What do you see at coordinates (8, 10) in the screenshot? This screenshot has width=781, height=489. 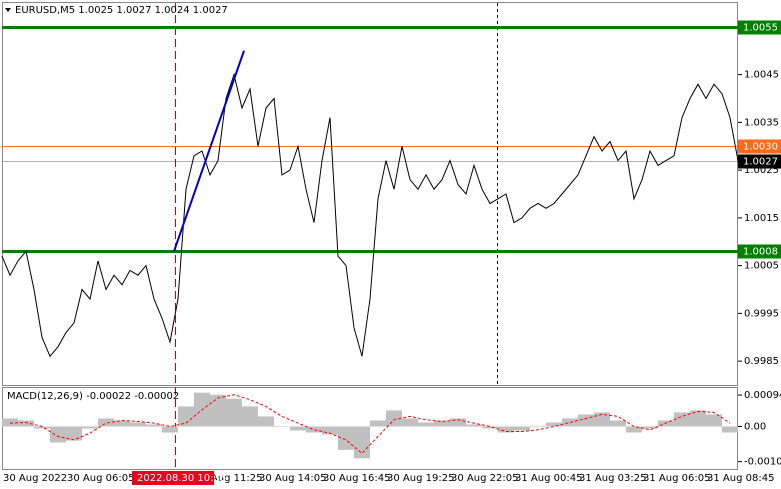 I see `title-marker` at bounding box center [8, 10].